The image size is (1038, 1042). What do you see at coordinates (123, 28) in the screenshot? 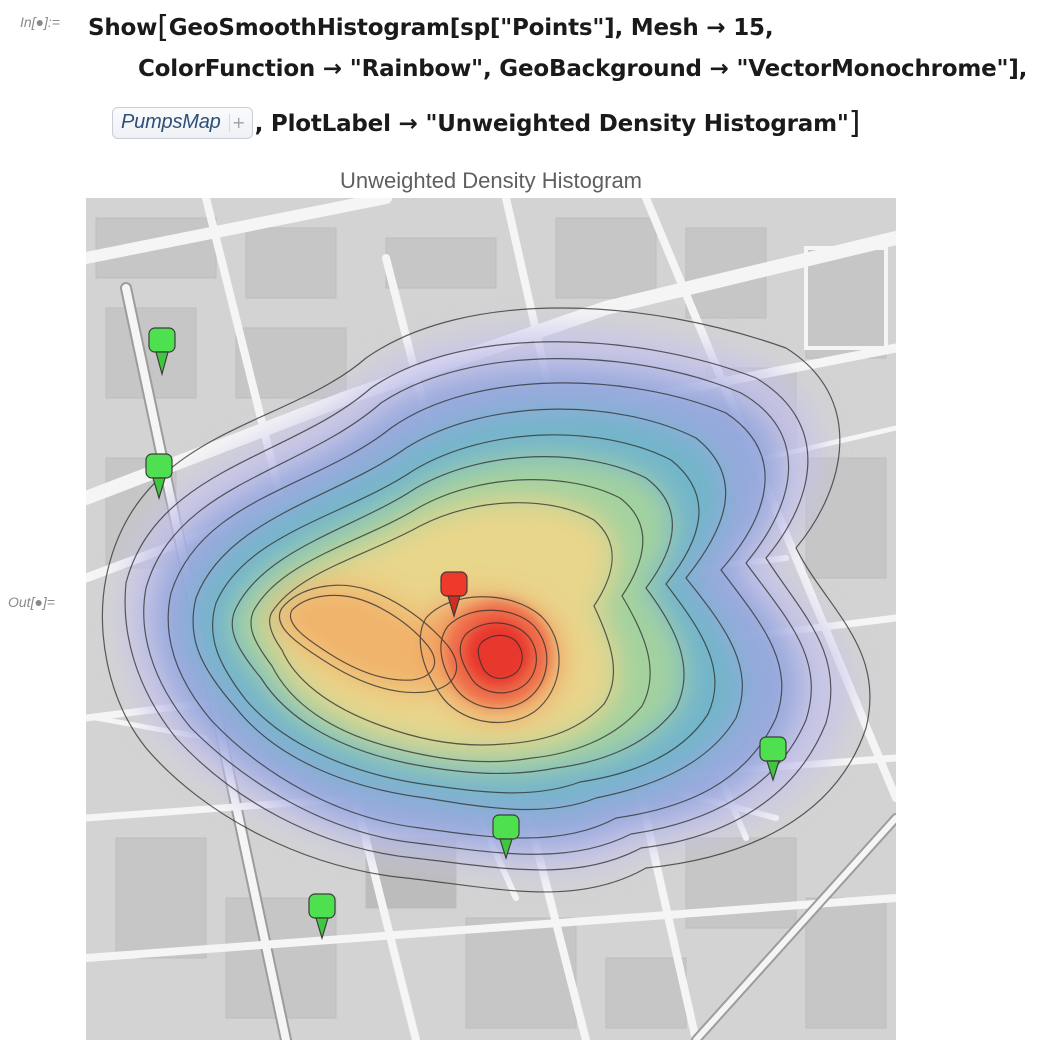
I see `show-function: Show` at bounding box center [123, 28].